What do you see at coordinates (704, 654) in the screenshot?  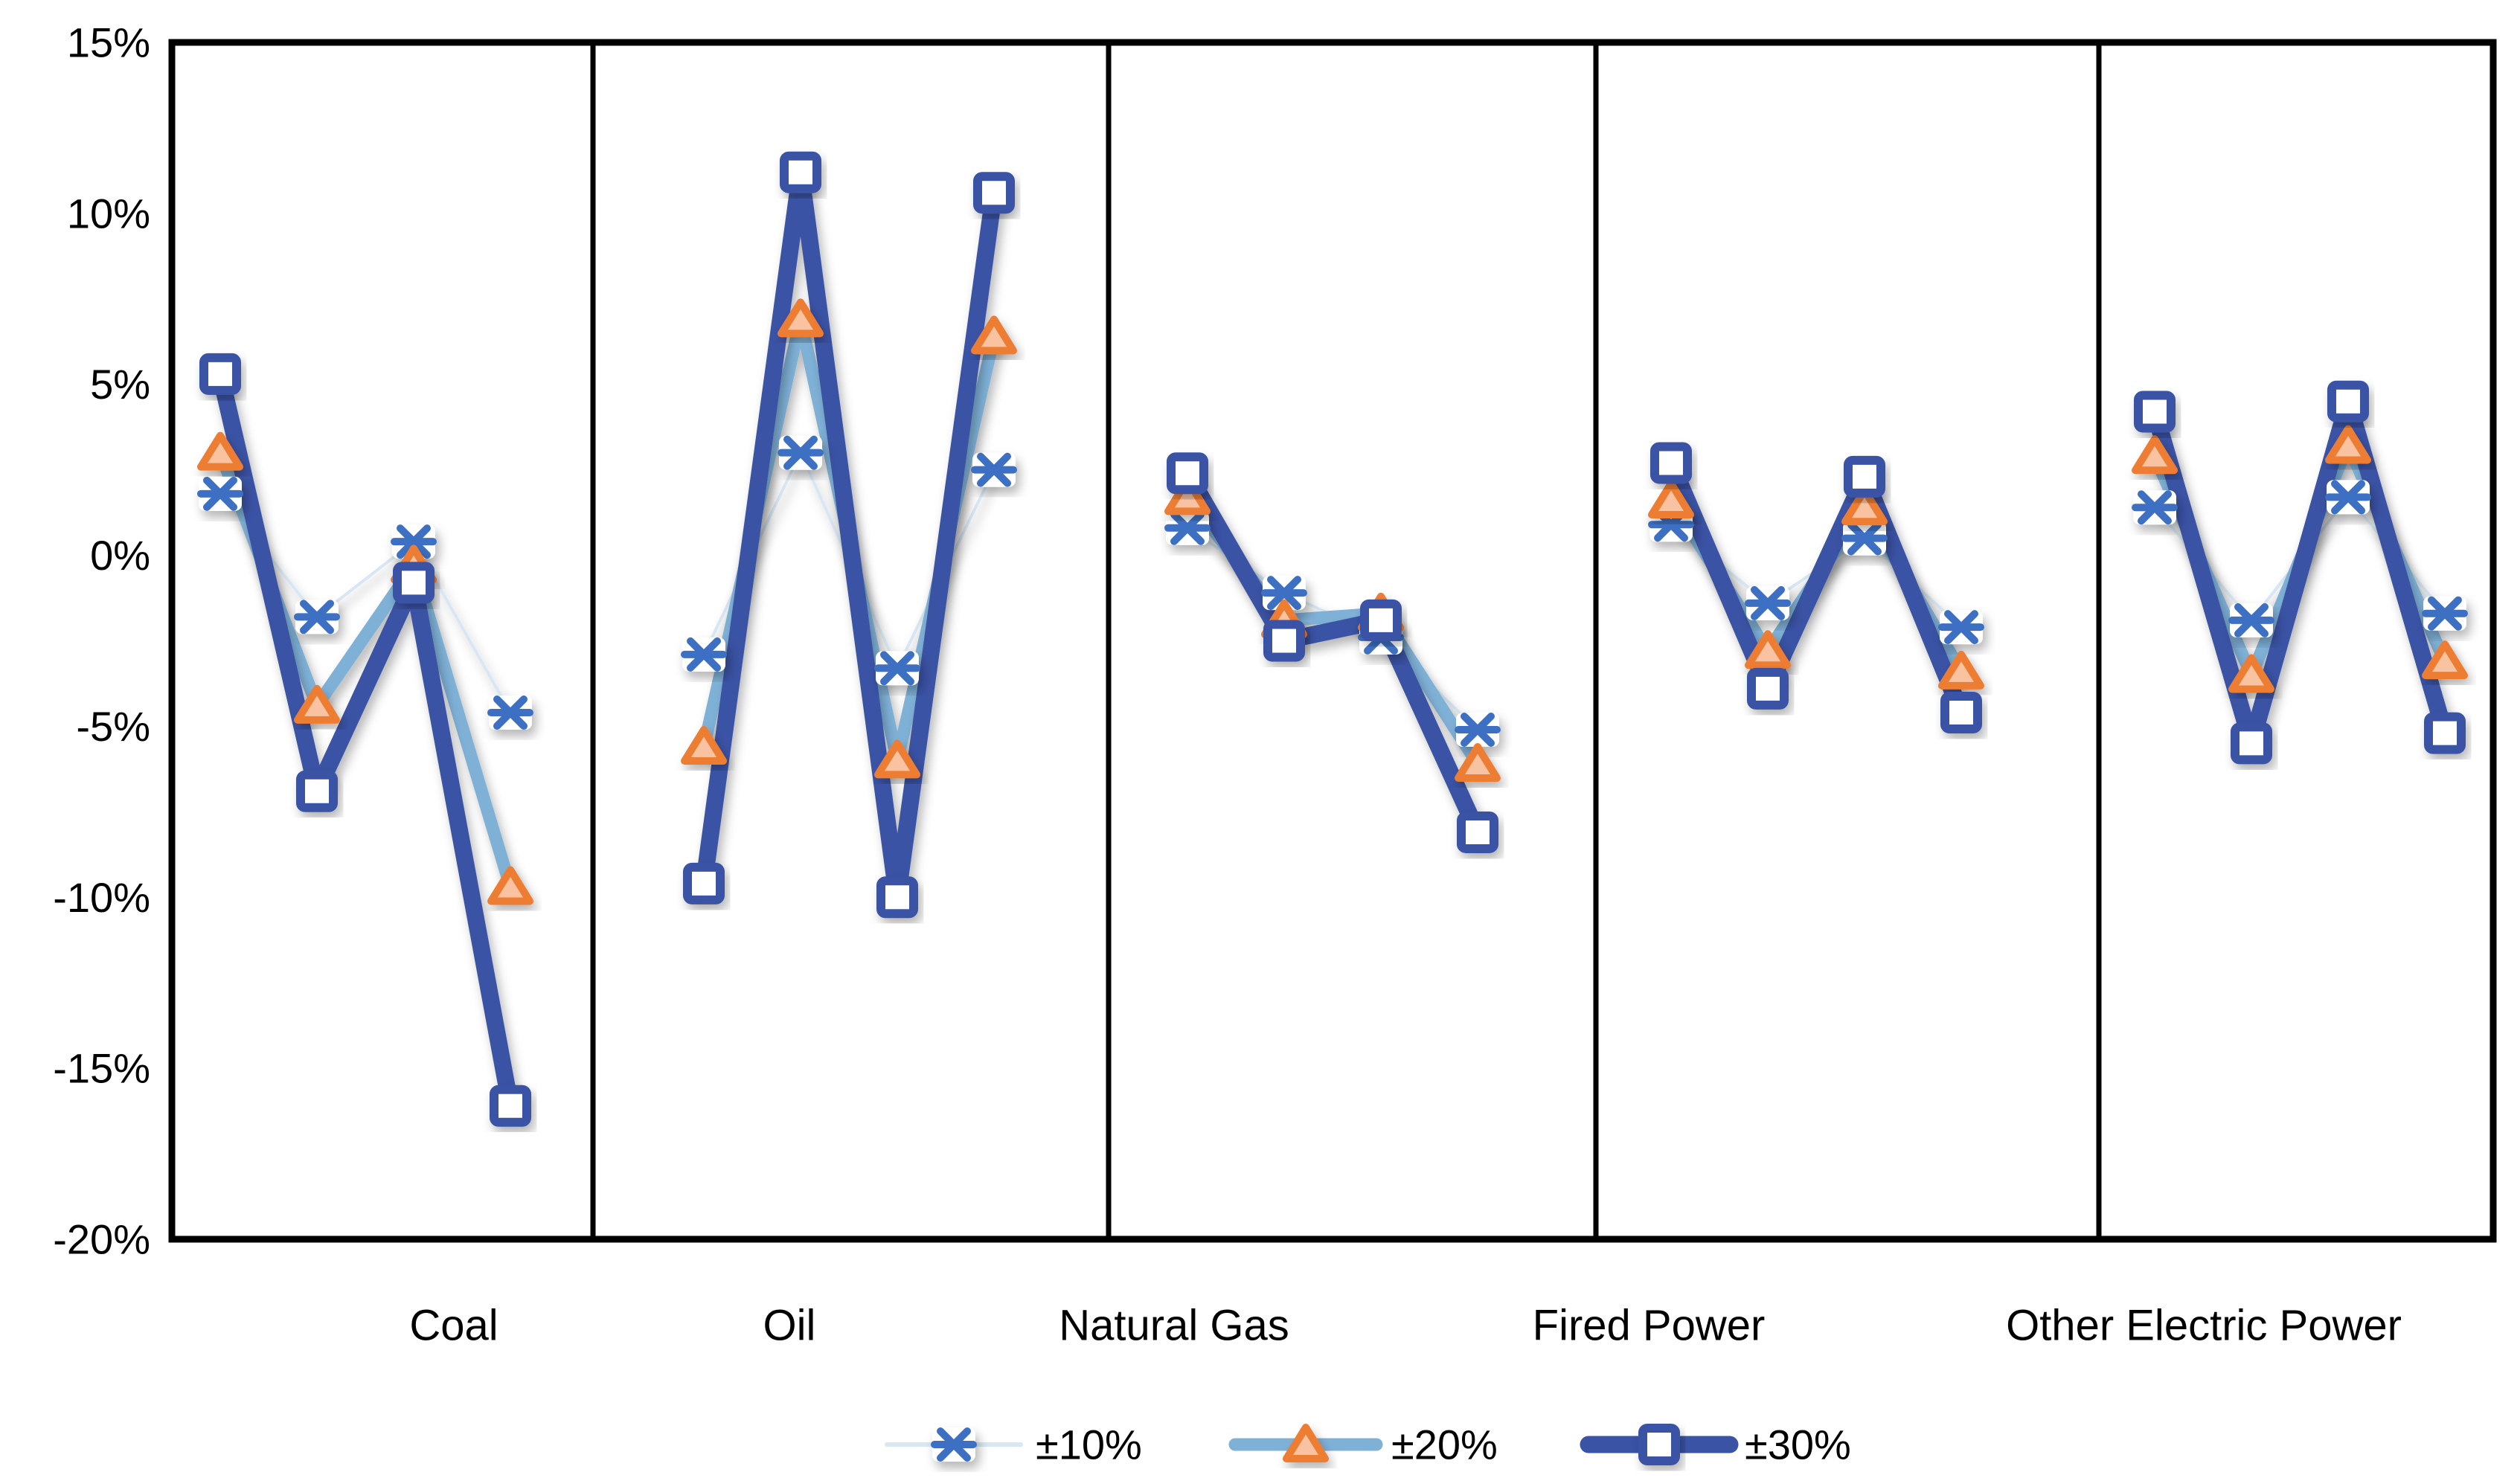 I see `x-asterisk-marker-Oil-p1` at bounding box center [704, 654].